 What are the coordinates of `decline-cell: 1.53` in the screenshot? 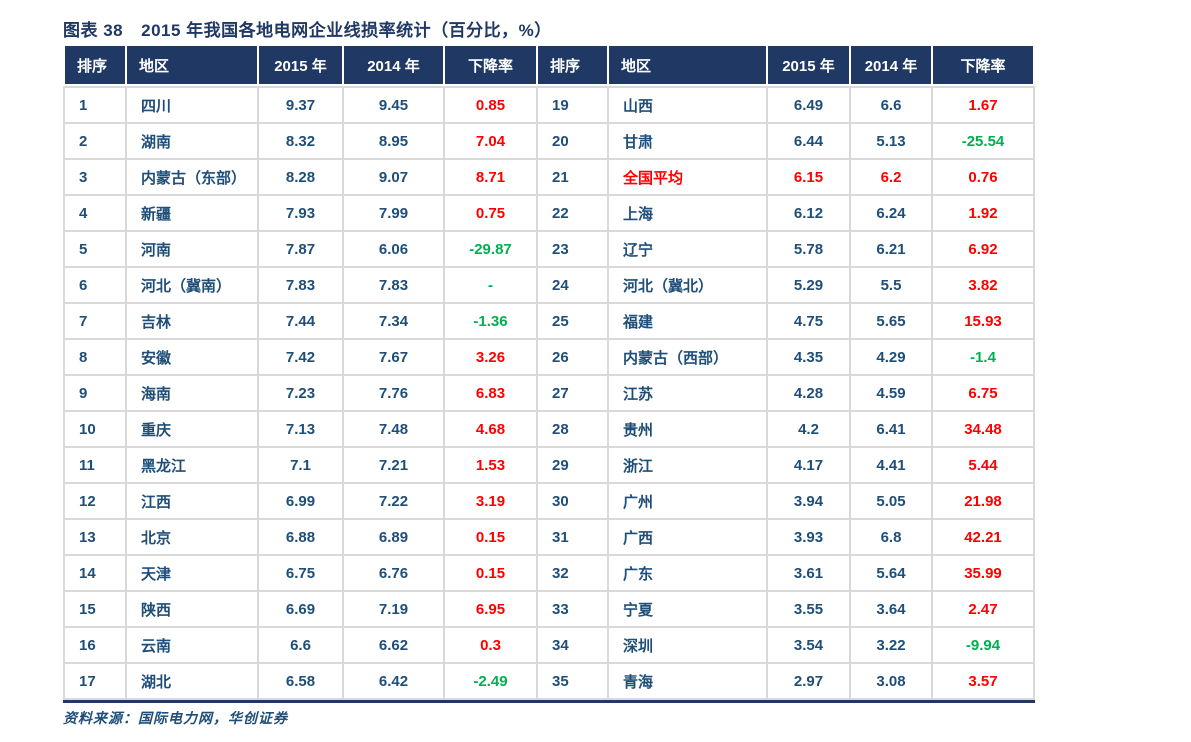 It's located at (490, 465).